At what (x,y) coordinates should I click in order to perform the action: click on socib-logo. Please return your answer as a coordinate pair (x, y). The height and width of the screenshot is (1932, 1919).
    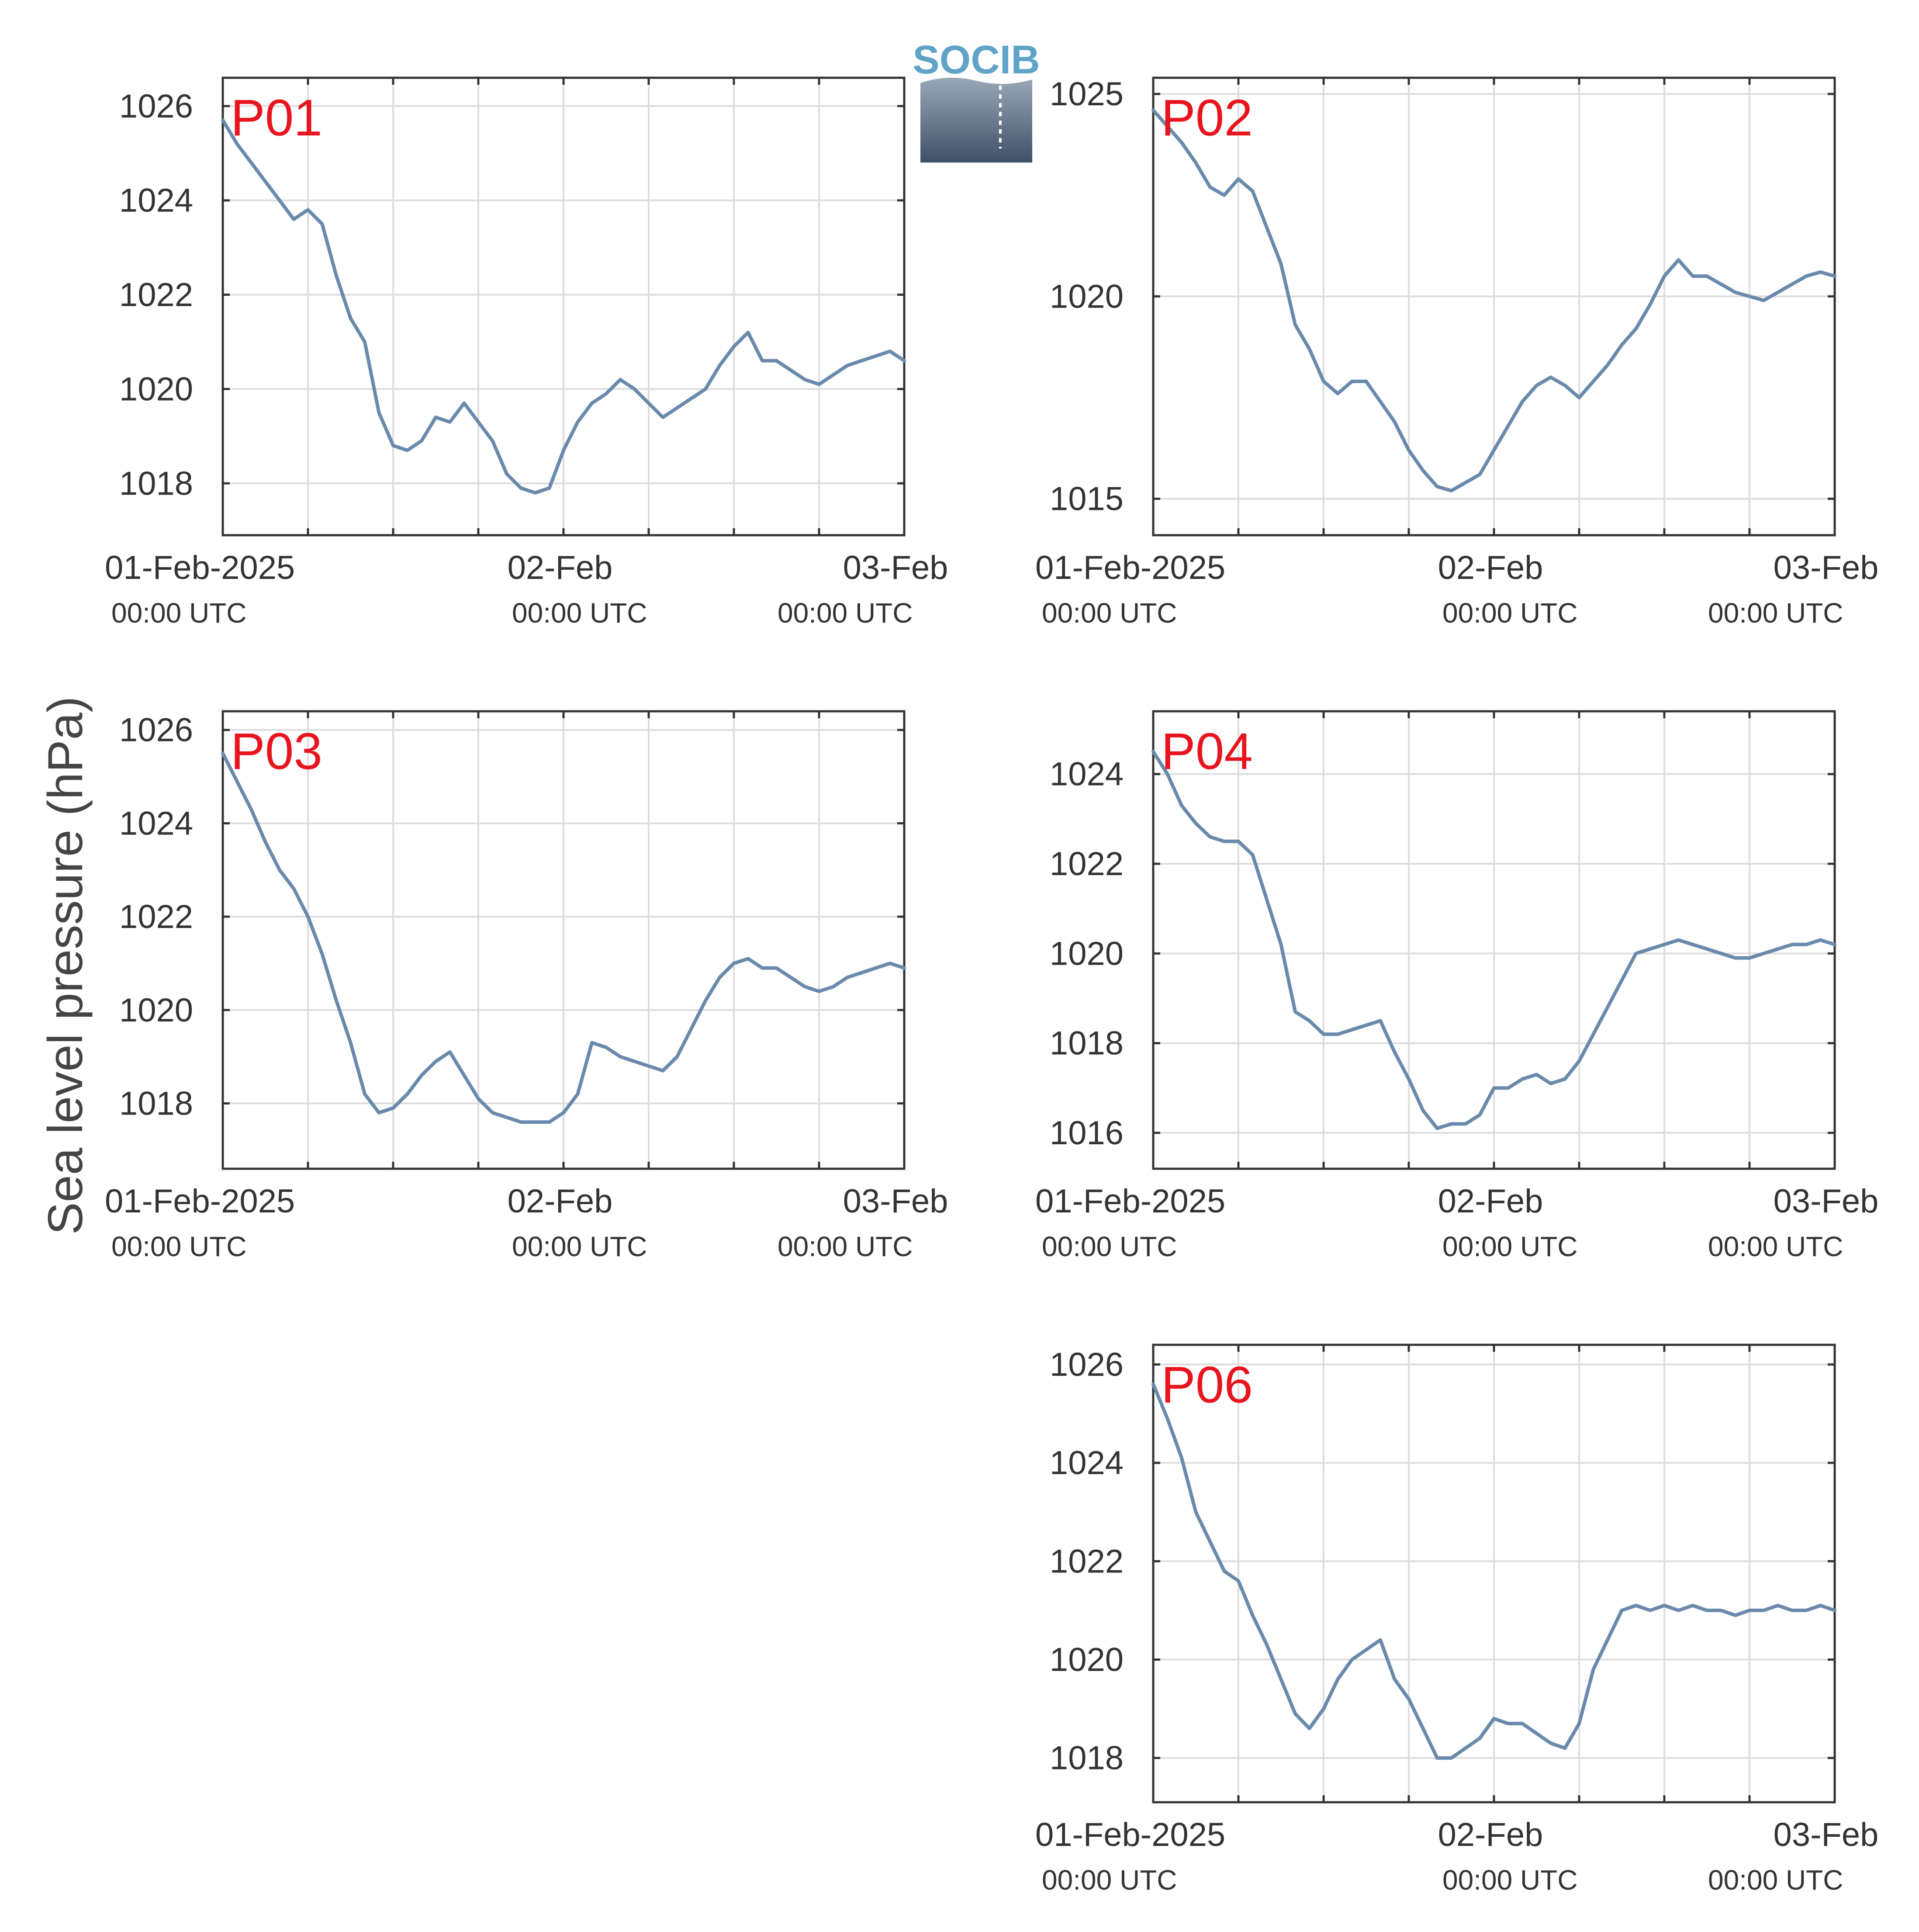
    Looking at the image, I should click on (976, 120).